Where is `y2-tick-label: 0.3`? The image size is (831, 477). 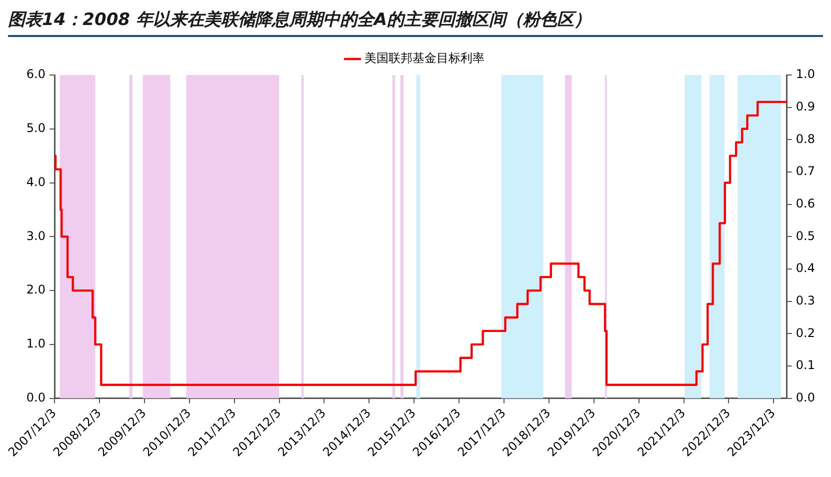
y2-tick-label: 0.3 is located at coordinates (806, 300).